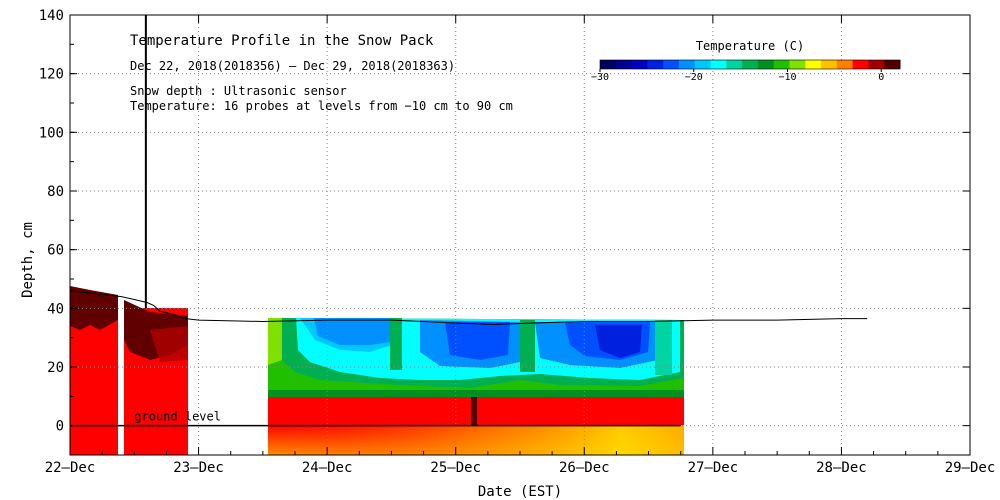  Describe the element at coordinates (94, 381) in the screenshot. I see `heatmap-block-left-ground` at that location.